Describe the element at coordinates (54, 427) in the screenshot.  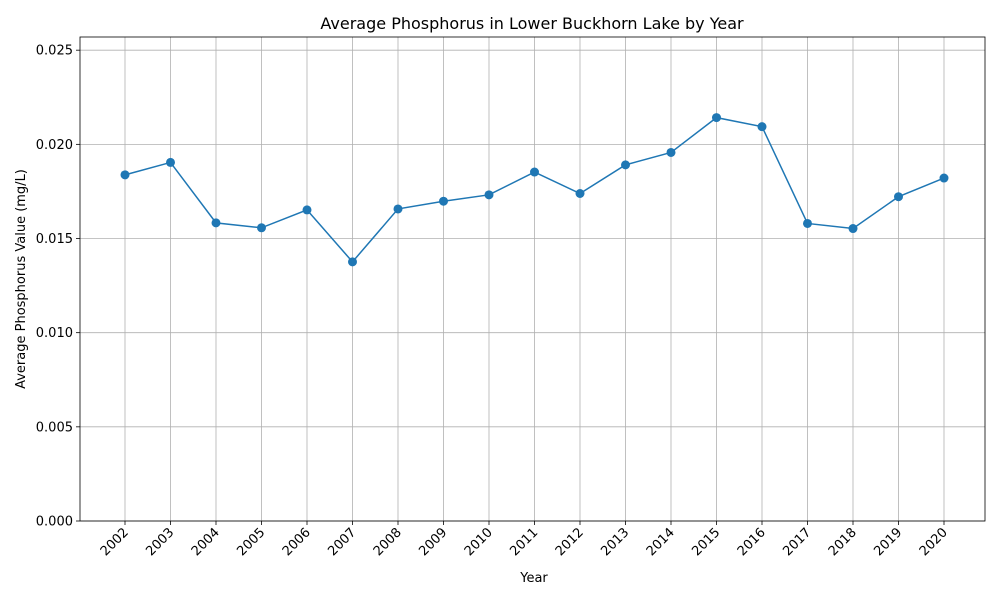
I see `y-tick-label: 0.005` at that location.